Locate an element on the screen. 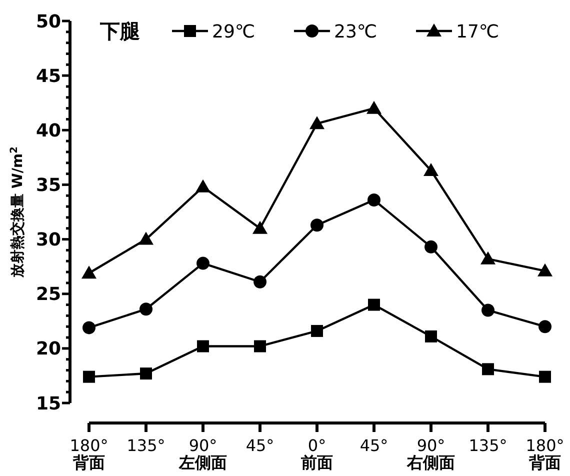  legend-label: 17℃ is located at coordinates (478, 31).